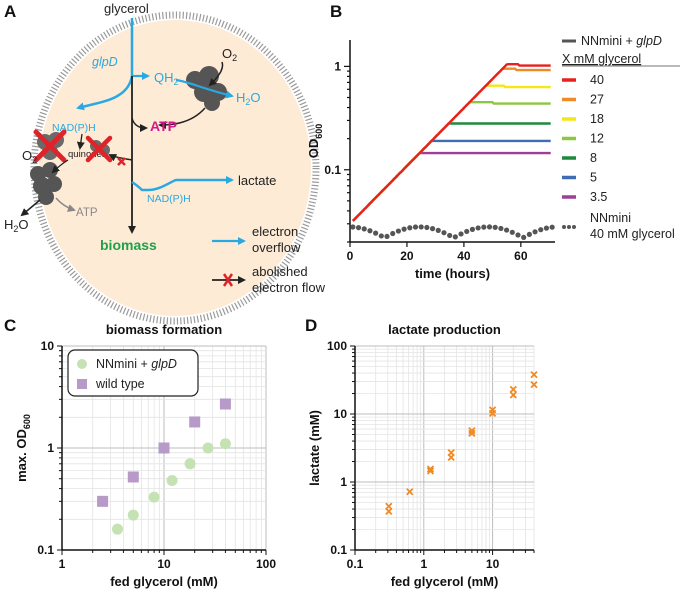 The height and width of the screenshot is (598, 685). I want to click on c-legend-box, so click(133, 373).